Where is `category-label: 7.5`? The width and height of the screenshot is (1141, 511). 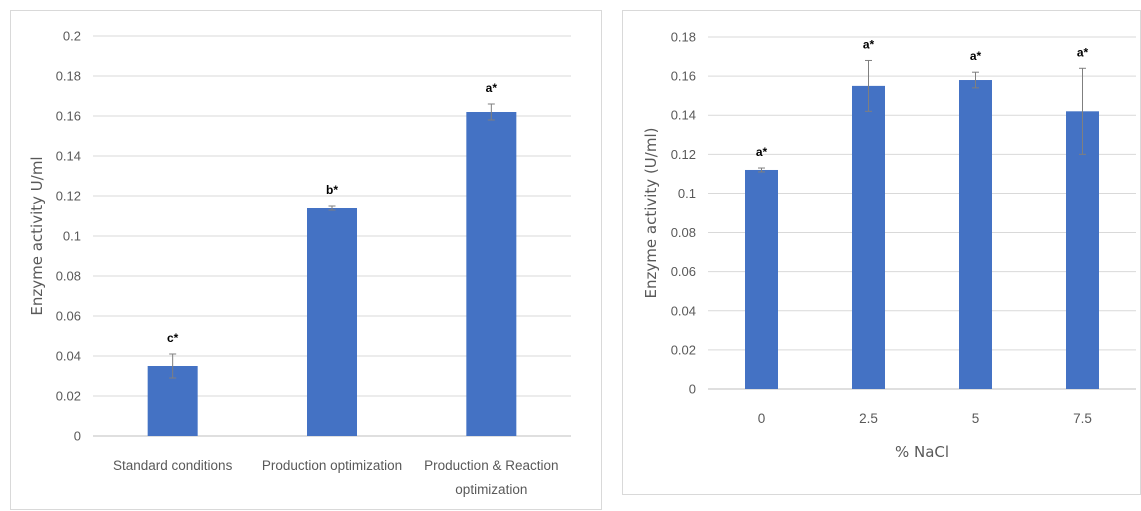 category-label: 7.5 is located at coordinates (1082, 418).